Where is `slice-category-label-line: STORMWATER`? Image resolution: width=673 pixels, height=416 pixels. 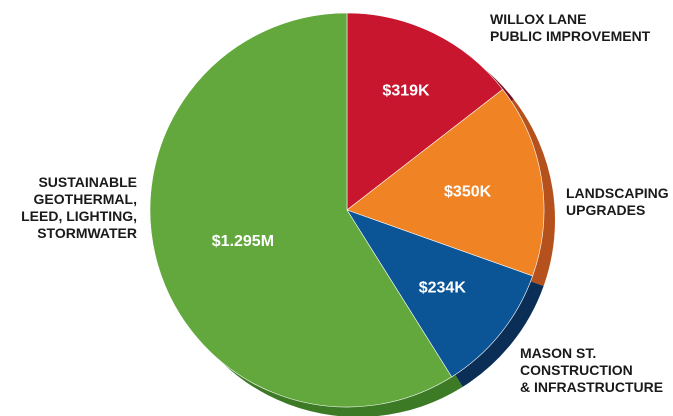 slice-category-label-line: STORMWATER is located at coordinates (87, 233).